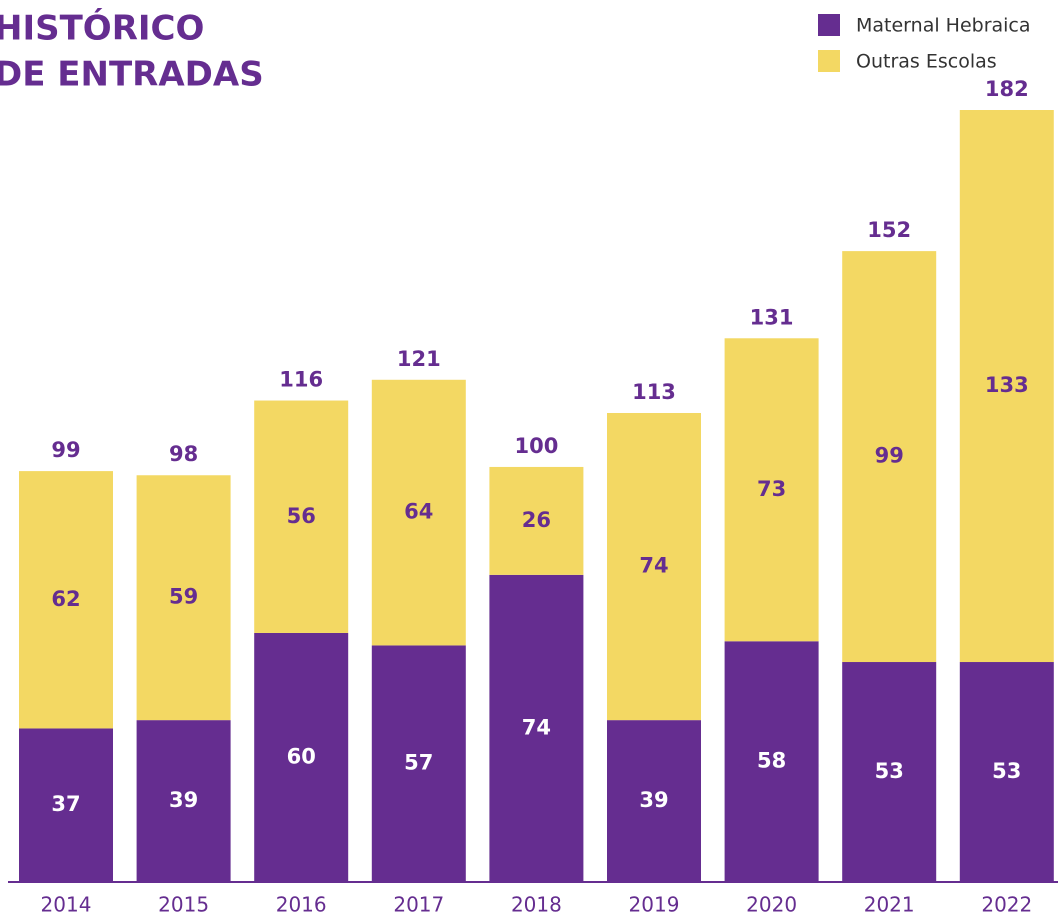  What do you see at coordinates (132, 75) in the screenshot?
I see `chart-title: DE ENTRADAS` at bounding box center [132, 75].